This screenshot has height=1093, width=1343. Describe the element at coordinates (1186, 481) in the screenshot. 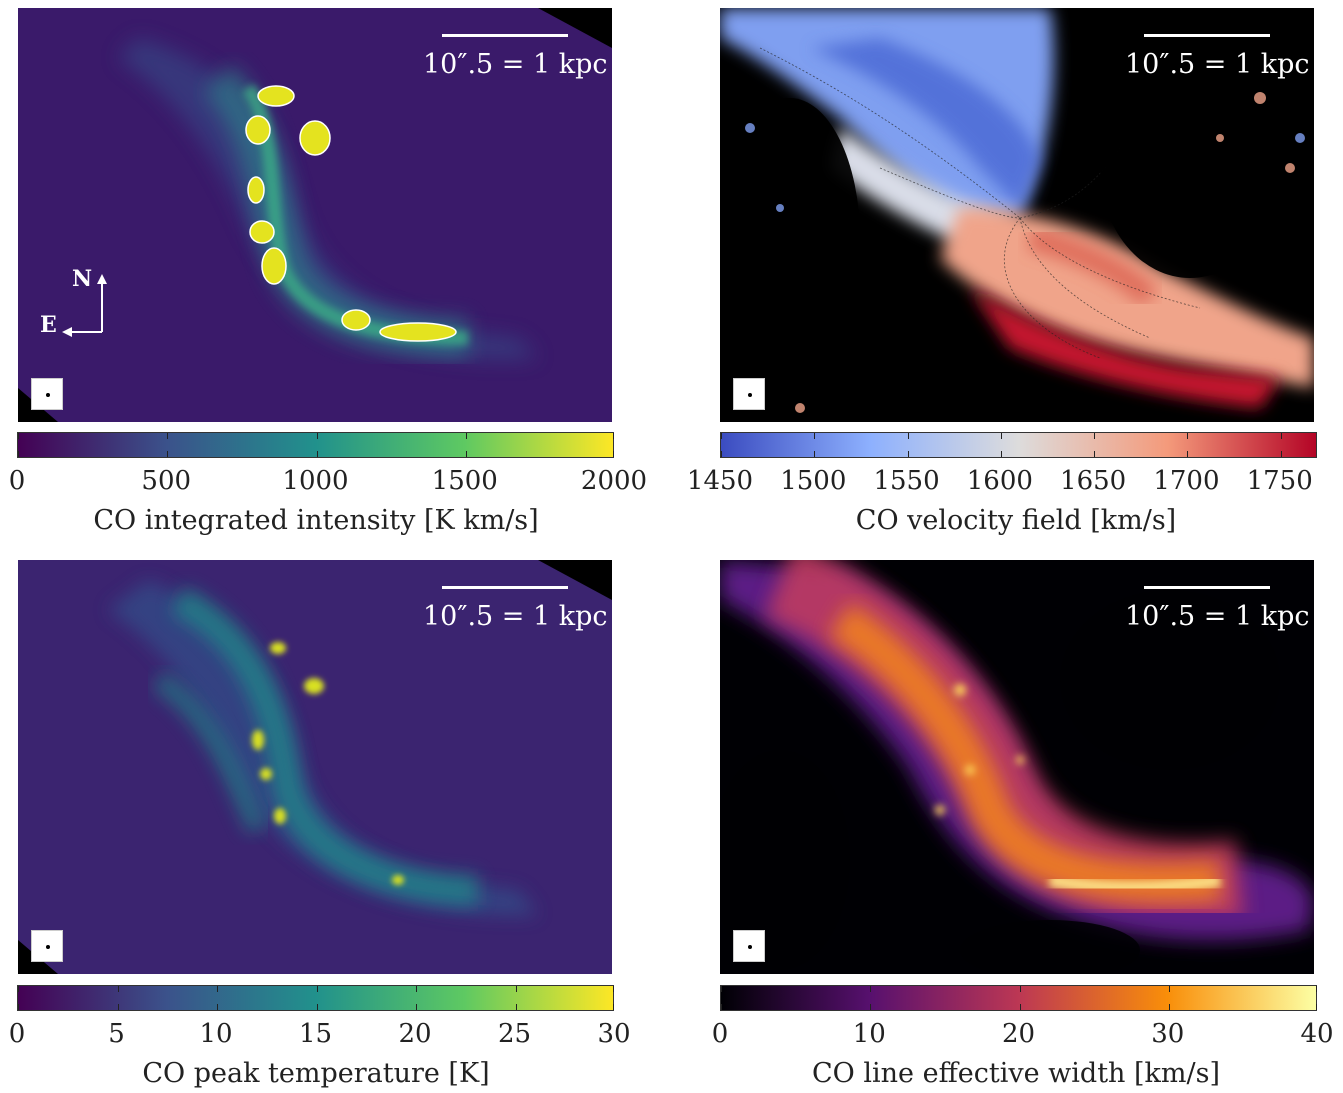

I see `colorbar-tick-label: 1700` at that location.